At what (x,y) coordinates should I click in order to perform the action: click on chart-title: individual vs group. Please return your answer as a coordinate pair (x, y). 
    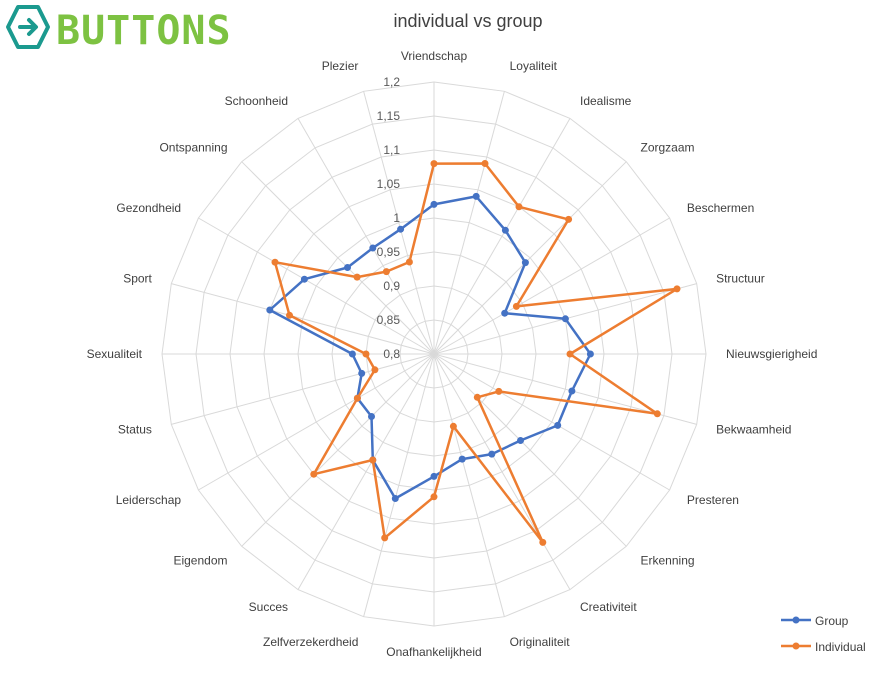
    Looking at the image, I should click on (467, 21).